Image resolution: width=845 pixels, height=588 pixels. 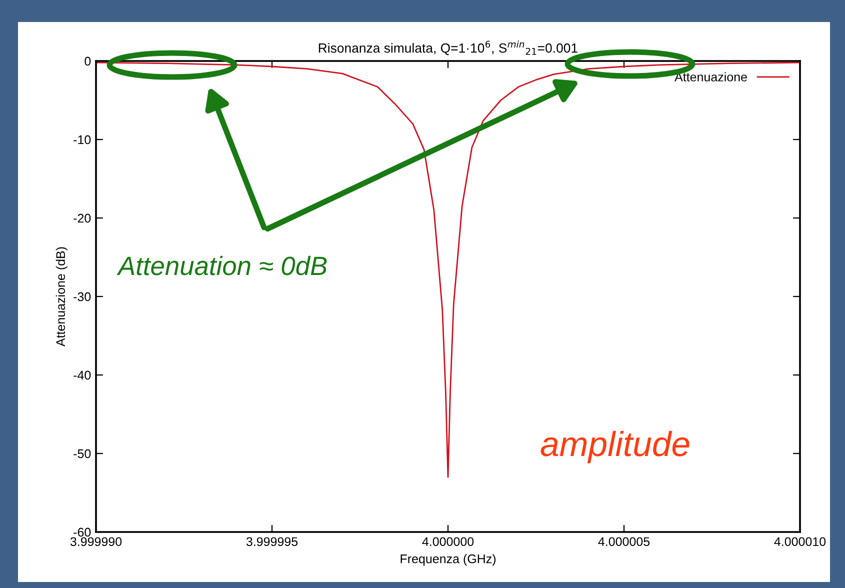 What do you see at coordinates (624, 541) in the screenshot?
I see `x-tick-label: 4.000005` at bounding box center [624, 541].